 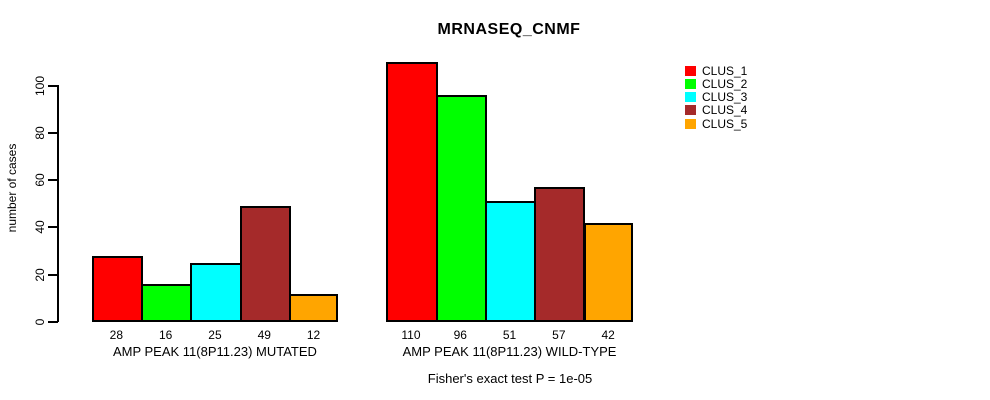 I want to click on legend-label: CLUS_4, so click(x=725, y=110).